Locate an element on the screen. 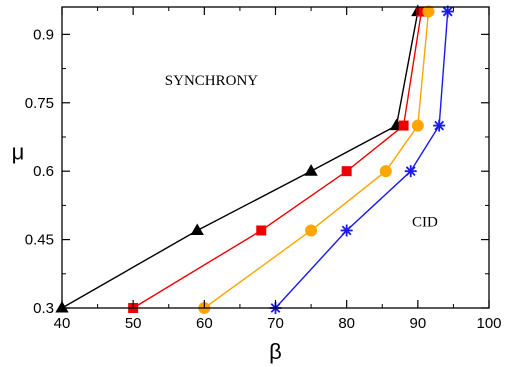  x-tick-label: 90 is located at coordinates (417, 323).